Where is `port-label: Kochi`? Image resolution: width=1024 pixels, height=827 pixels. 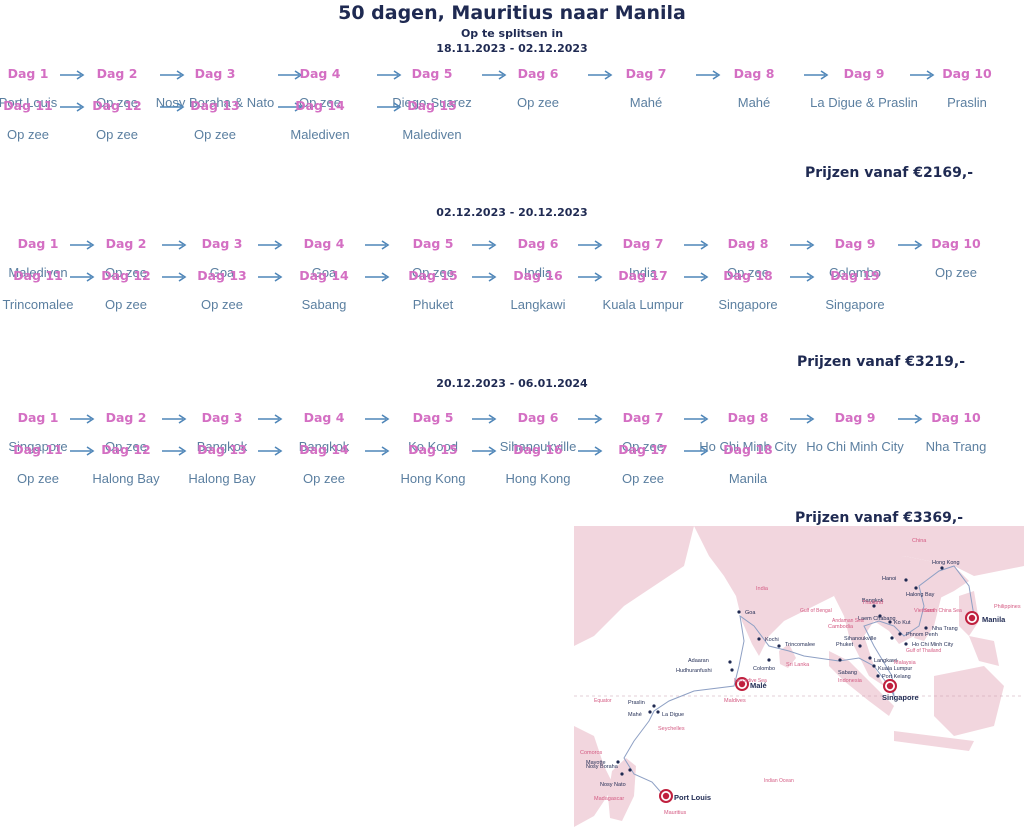
port-label: Kochi is located at coordinates (772, 640).